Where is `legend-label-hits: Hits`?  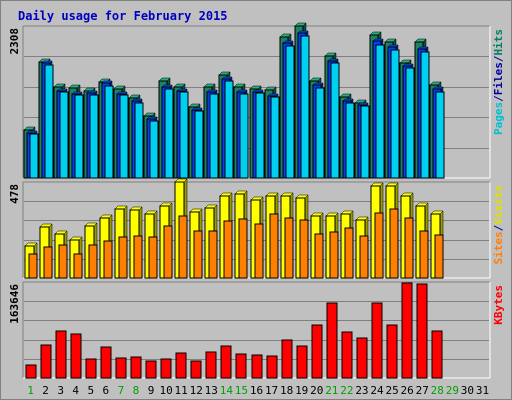
legend-label-hits: Hits is located at coordinates (498, 42).